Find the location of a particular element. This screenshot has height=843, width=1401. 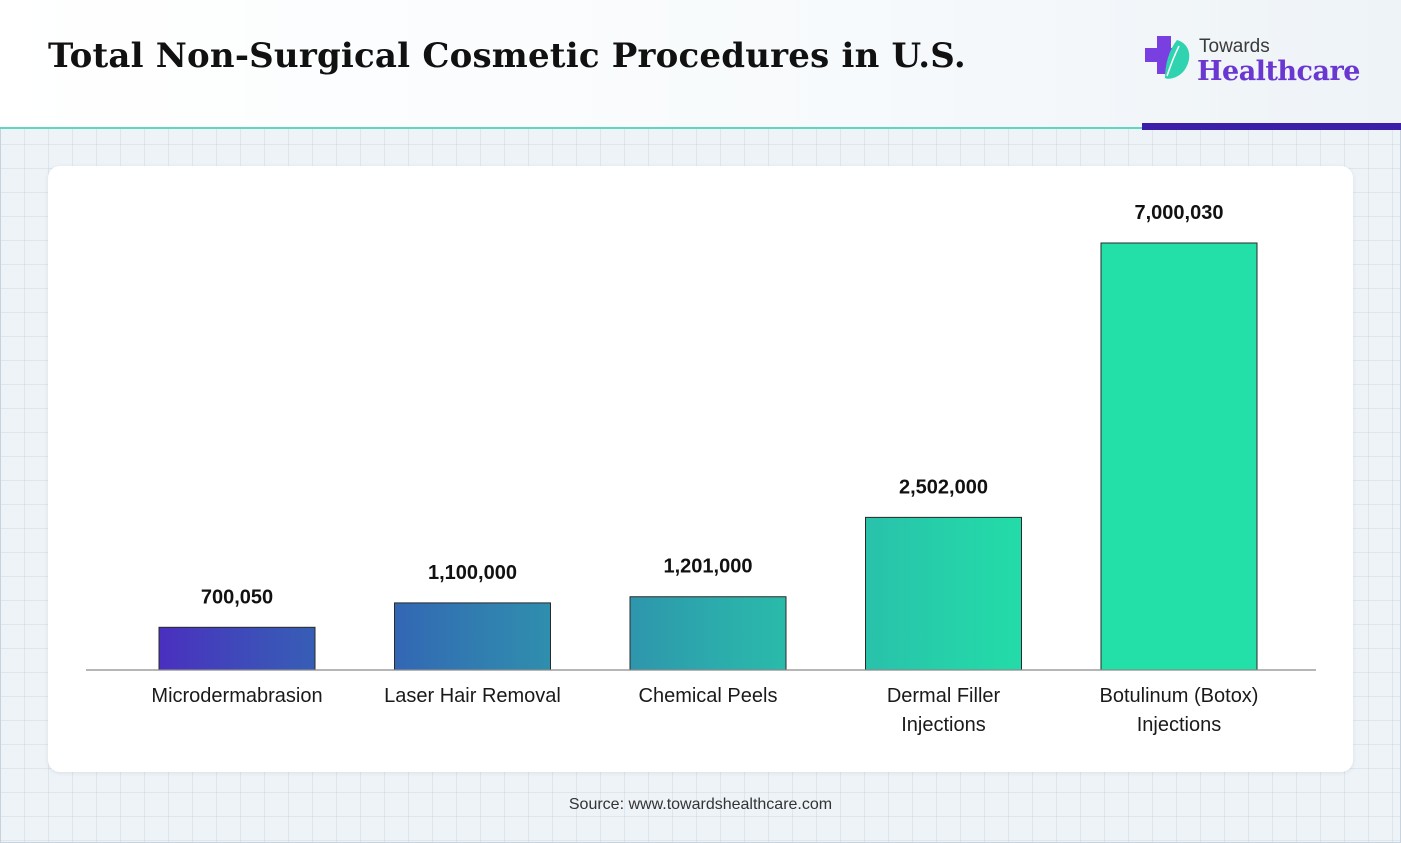

bar-value-label: 1,100,000 is located at coordinates (472, 573).